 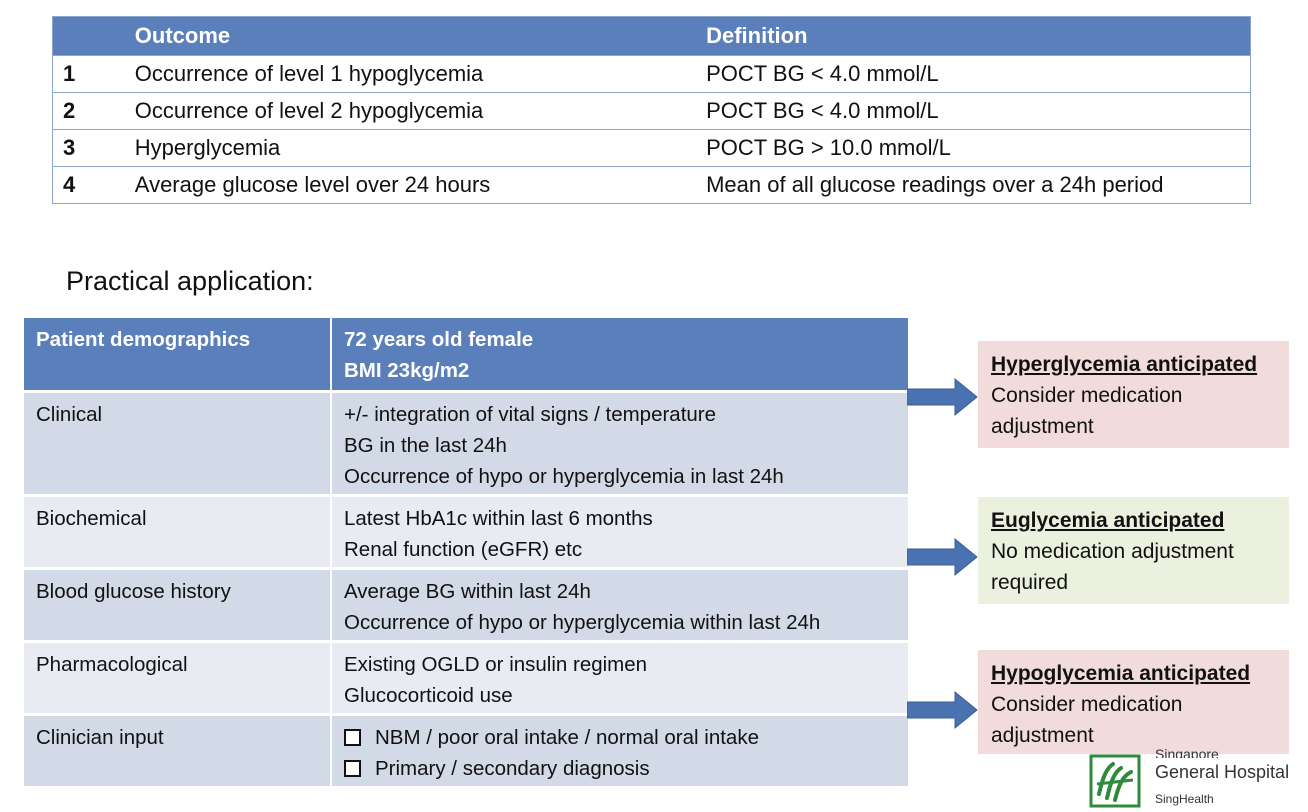 I want to click on row-number: 3, so click(x=69, y=147).